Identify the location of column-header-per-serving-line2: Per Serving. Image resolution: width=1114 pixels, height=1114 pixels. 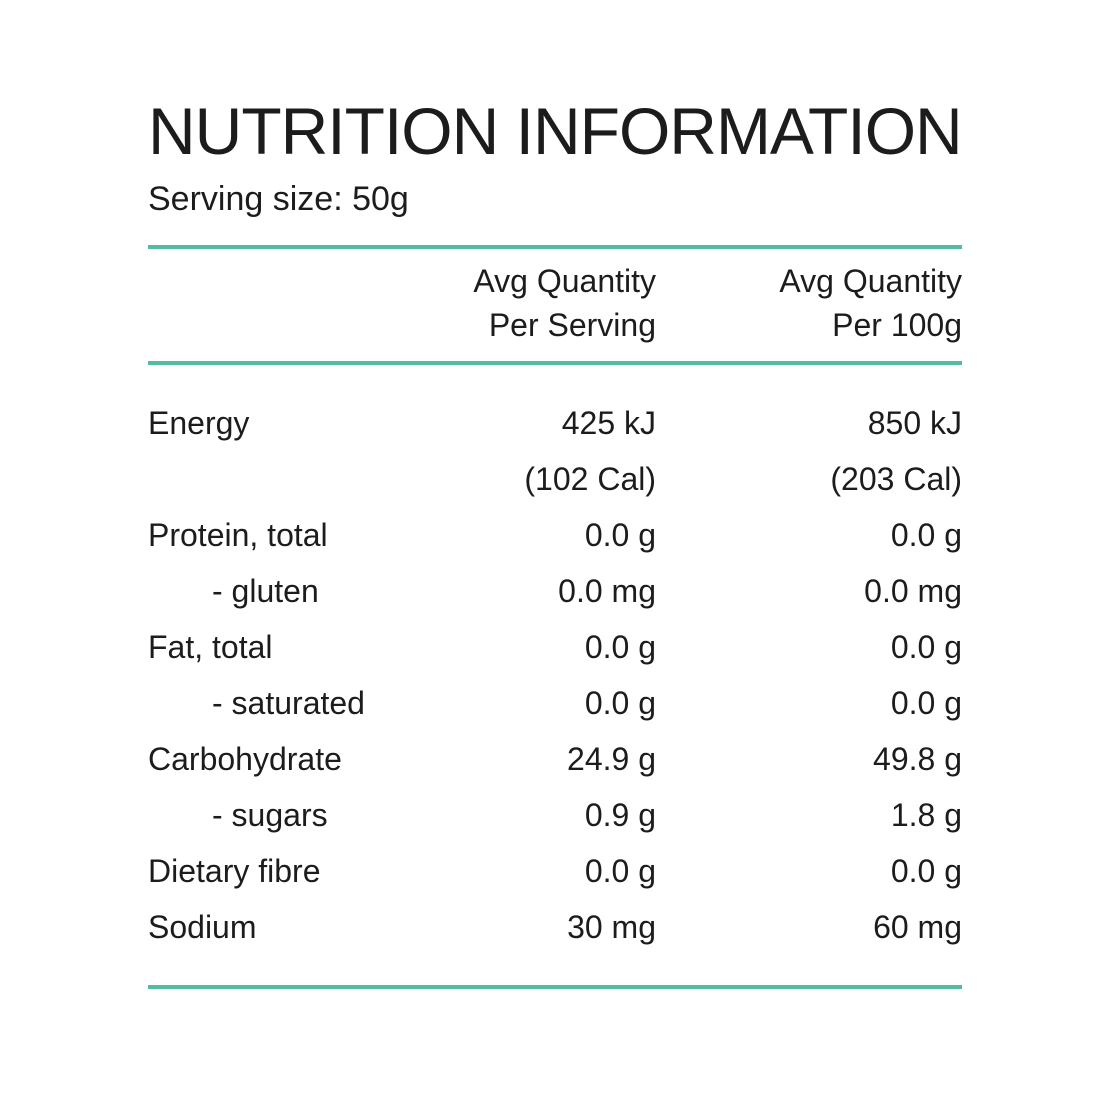
(572, 325).